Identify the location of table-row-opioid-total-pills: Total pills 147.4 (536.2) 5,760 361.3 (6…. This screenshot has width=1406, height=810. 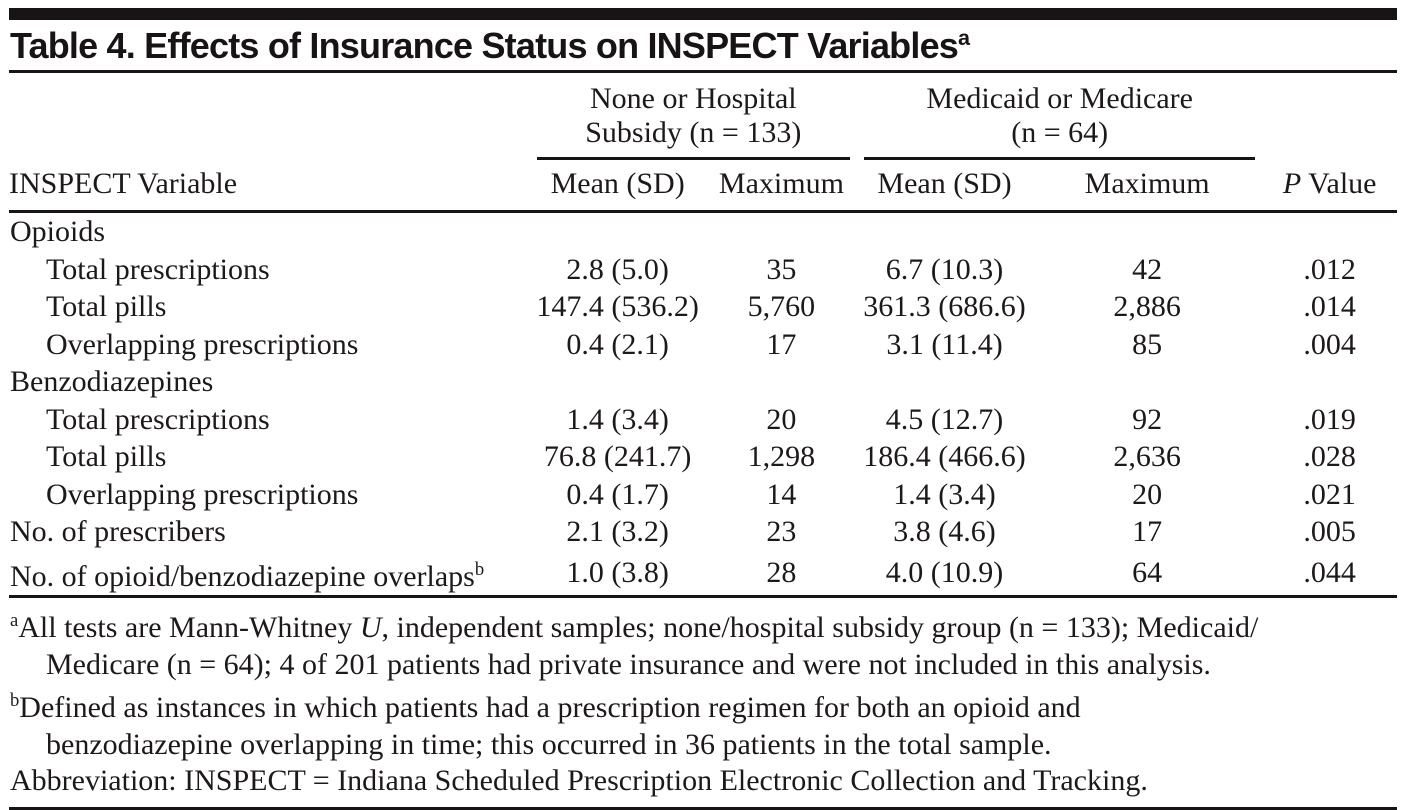
(703, 307).